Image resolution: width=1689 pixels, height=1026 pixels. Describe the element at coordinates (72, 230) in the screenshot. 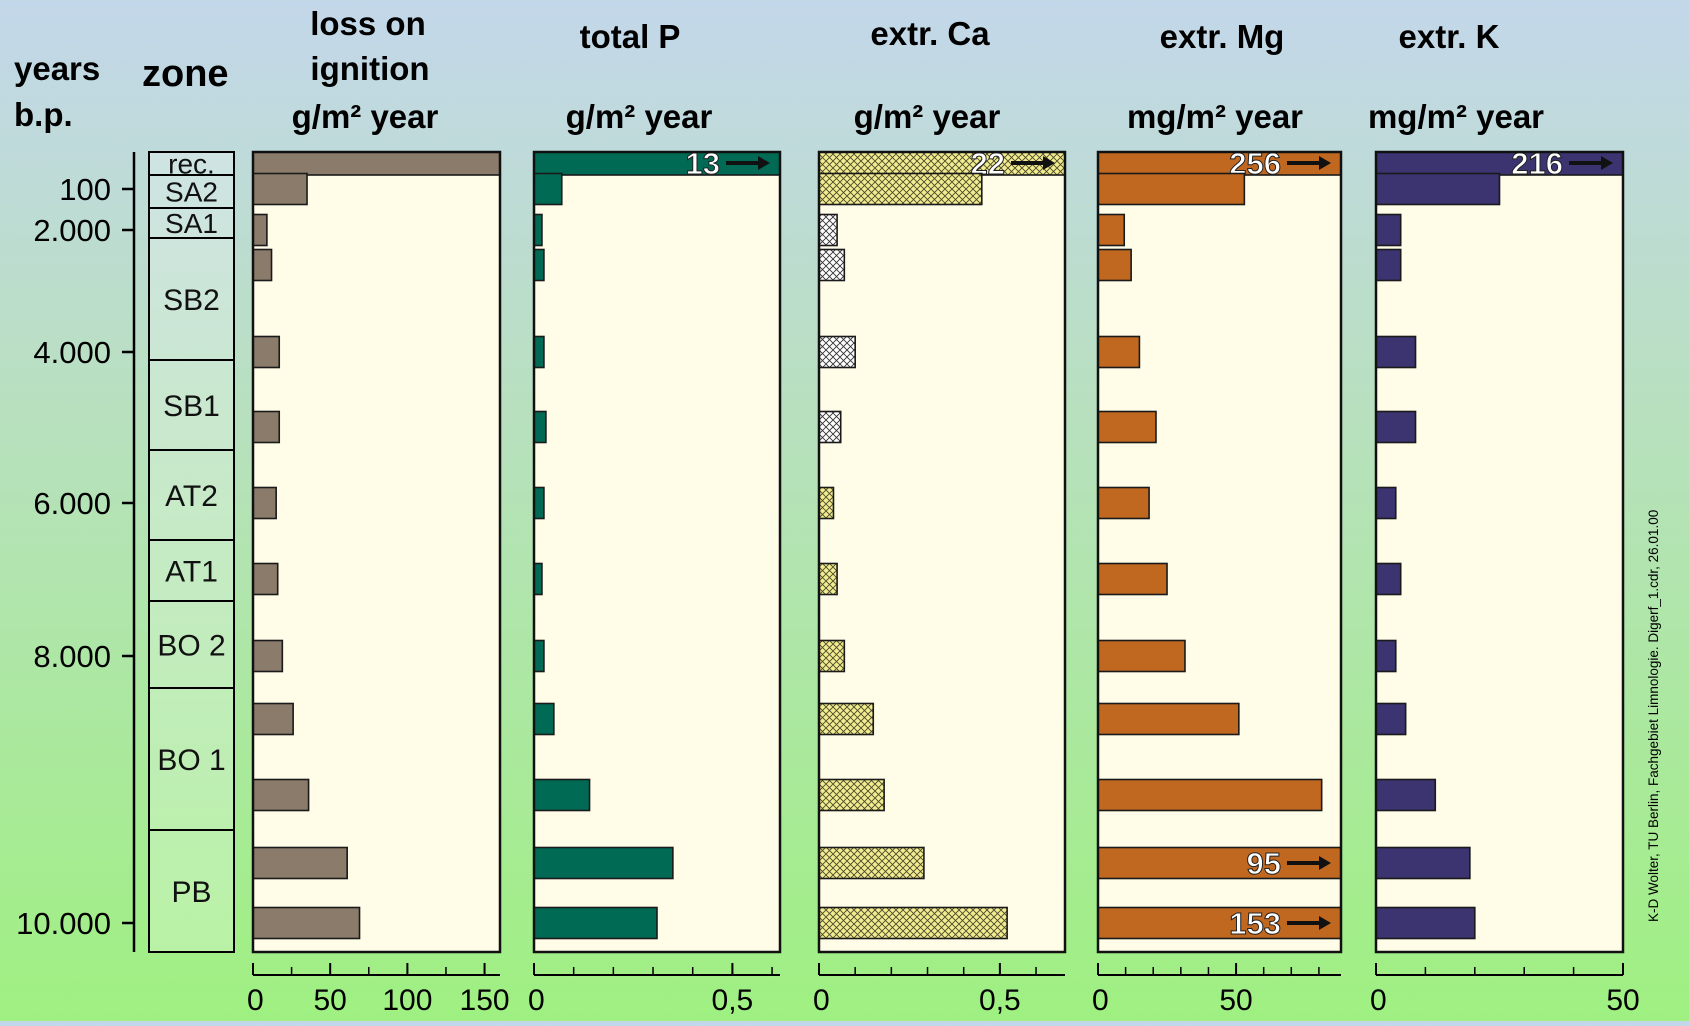

I see `age-tick-label: 2.000` at that location.